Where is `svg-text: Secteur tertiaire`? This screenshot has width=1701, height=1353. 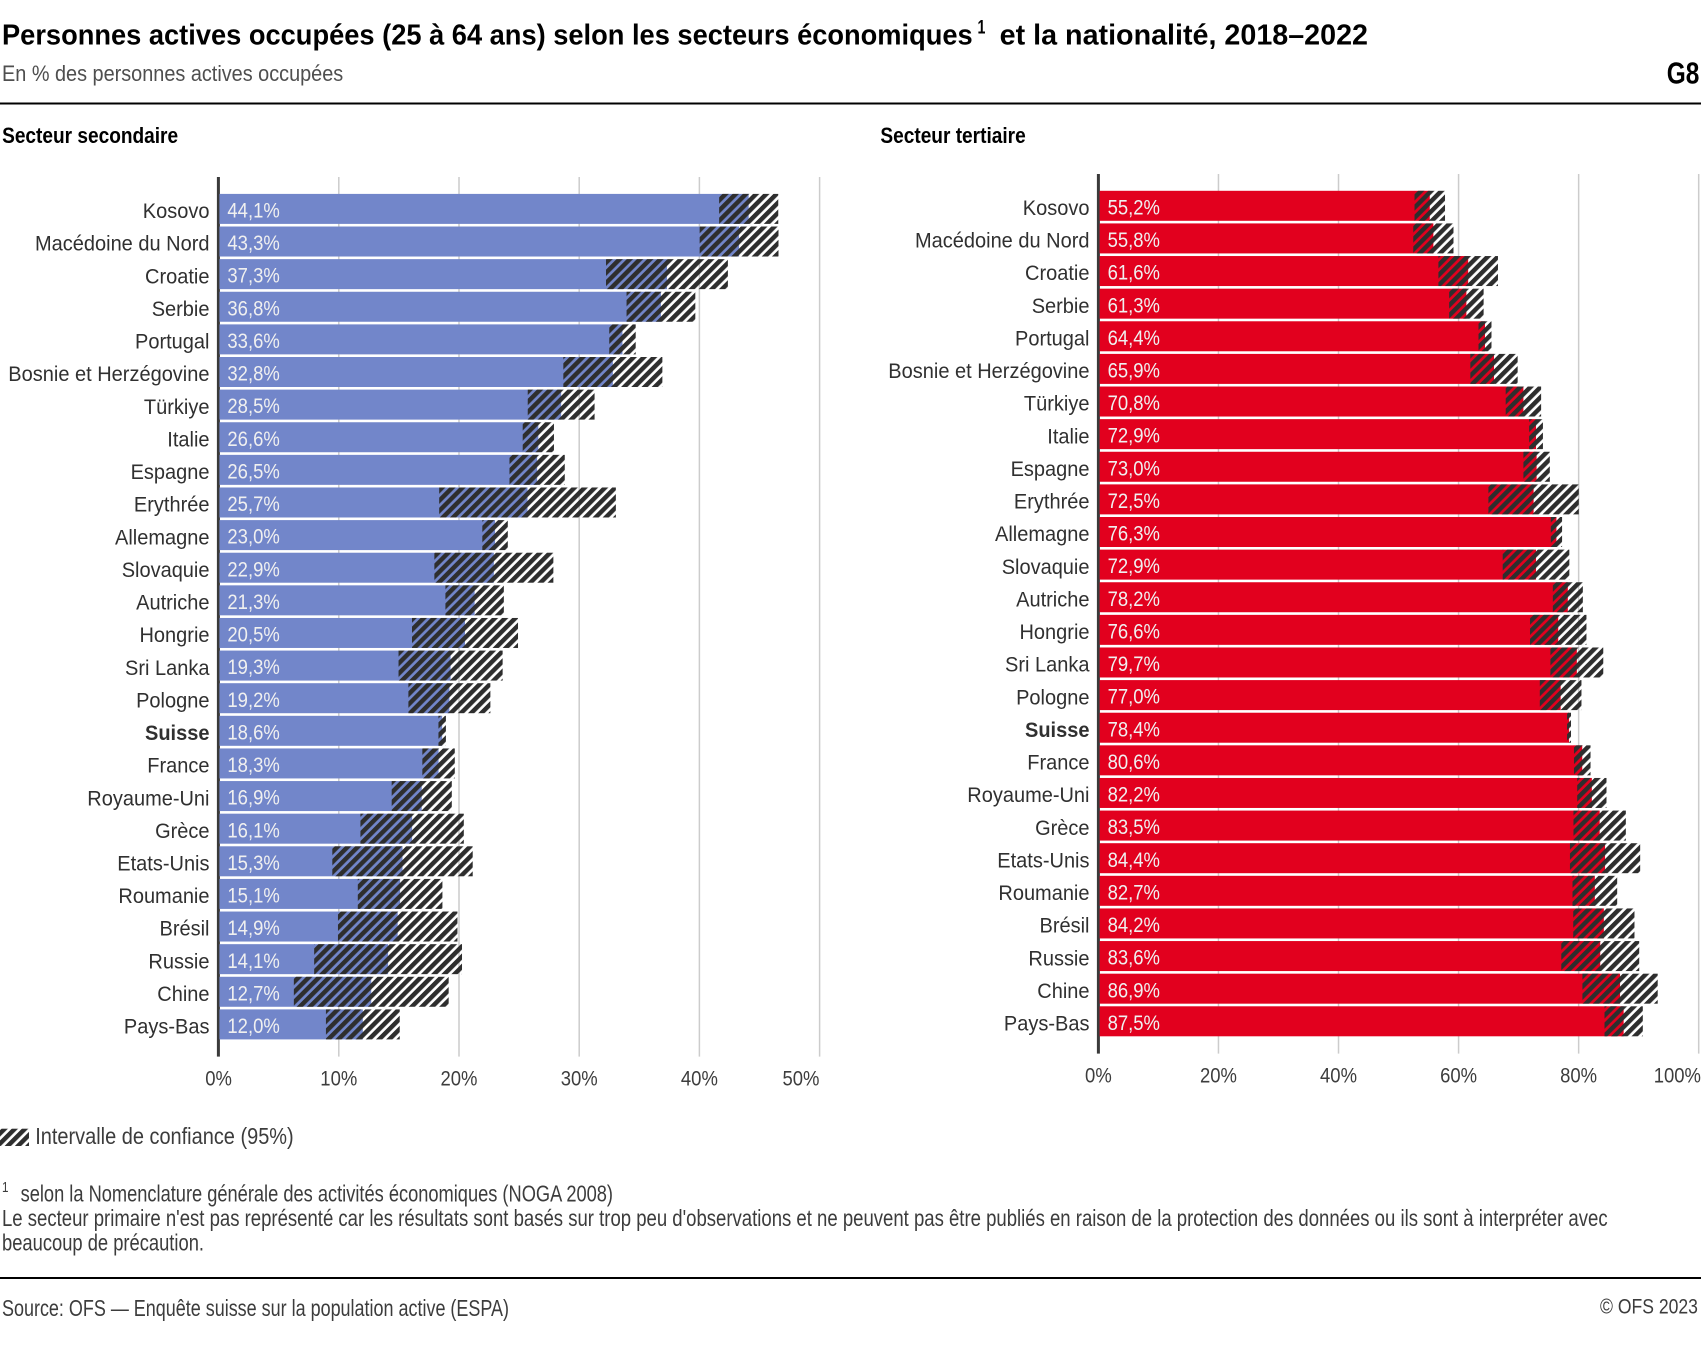
svg-text: Secteur tertiaire is located at coordinates (952, 135).